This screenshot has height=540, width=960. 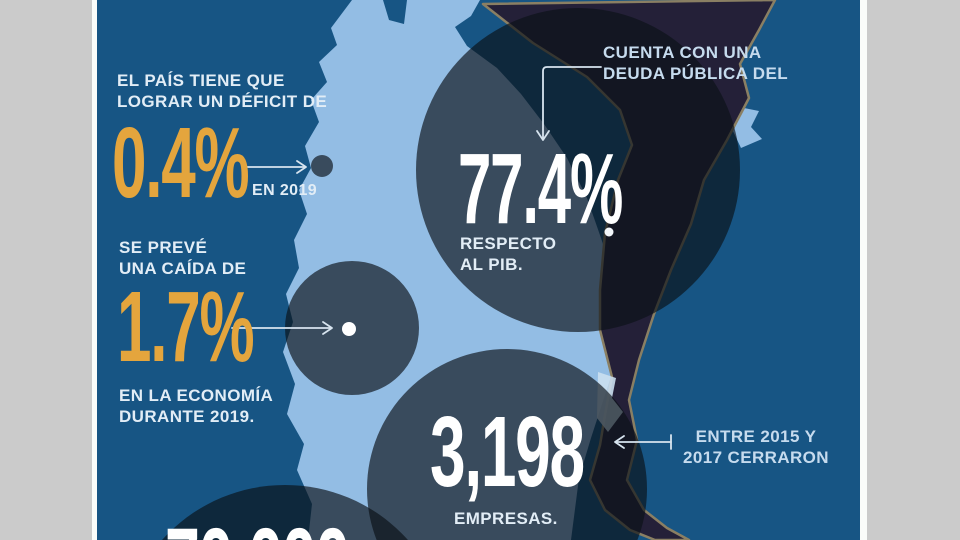 I want to click on gdp-marker-dot, so click(x=349, y=329).